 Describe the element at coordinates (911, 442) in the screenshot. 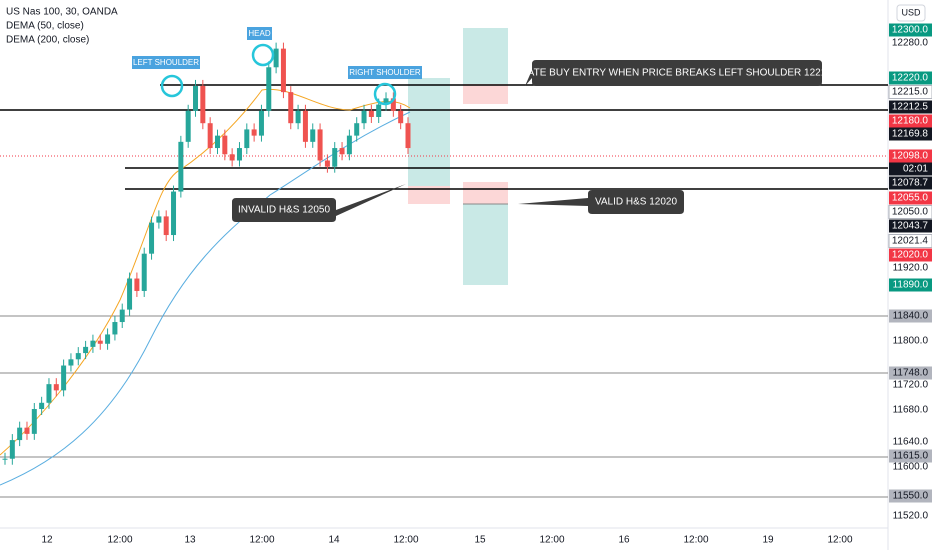

I see `price-label: 11640.0` at that location.